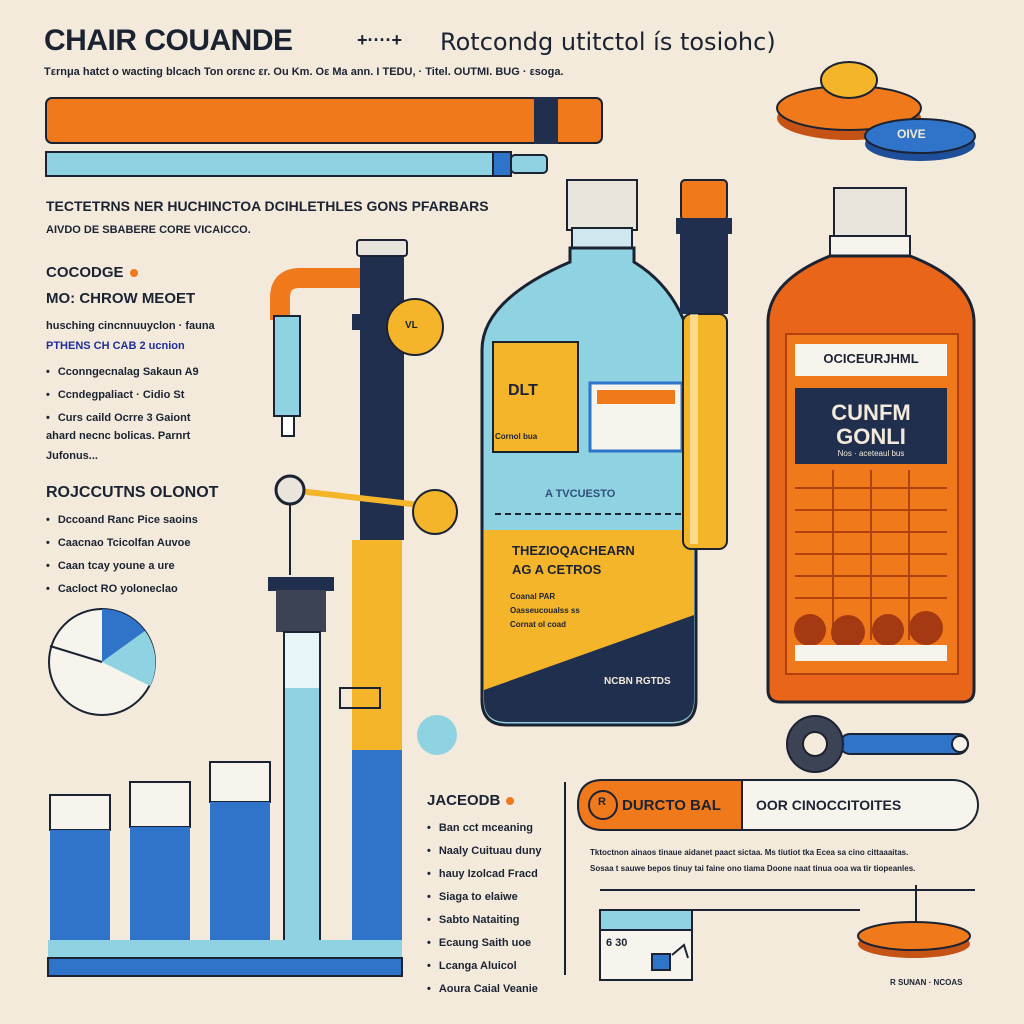 This screenshot has height=1024, width=1024. I want to click on page-subtitle: Rotcondg utitctol ís tosiohc), so click(608, 42).